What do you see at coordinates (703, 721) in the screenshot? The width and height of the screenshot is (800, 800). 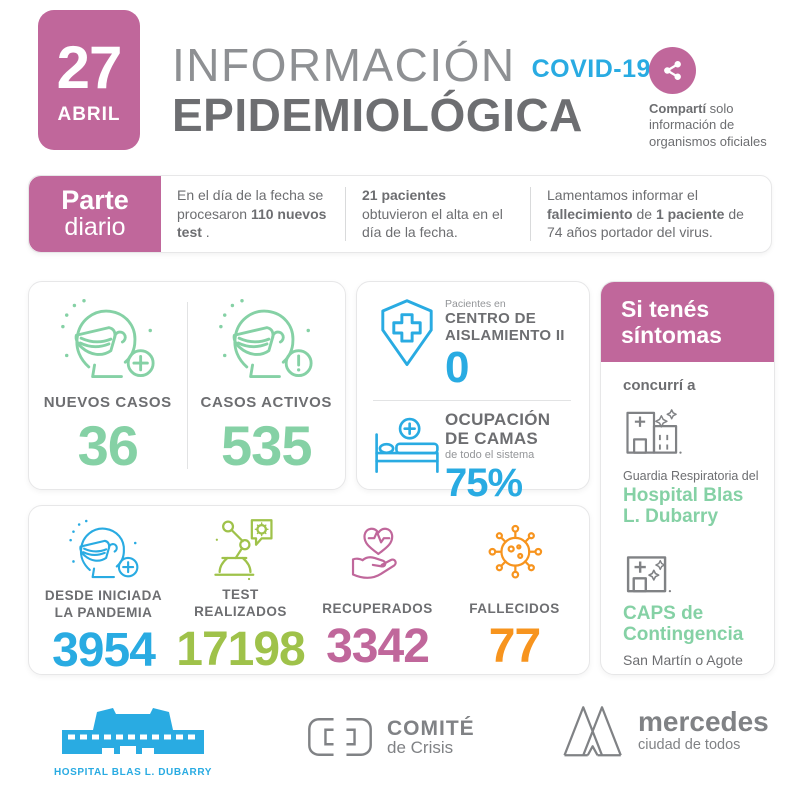 I see `mercedes-line1: mercedes` at bounding box center [703, 721].